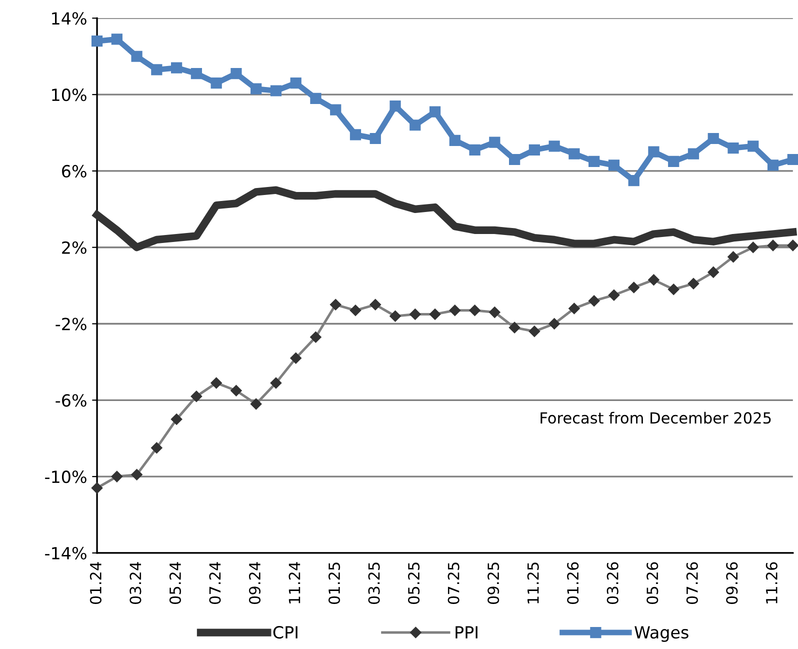 This screenshot has height=649, width=798. Describe the element at coordinates (65, 553) in the screenshot. I see `y-tick-label: -14%` at that location.